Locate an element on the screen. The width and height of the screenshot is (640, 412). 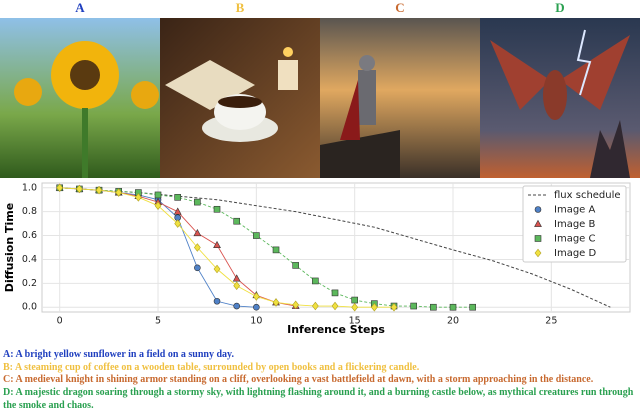
legend-label: flux schedule is located at coordinates (587, 195).